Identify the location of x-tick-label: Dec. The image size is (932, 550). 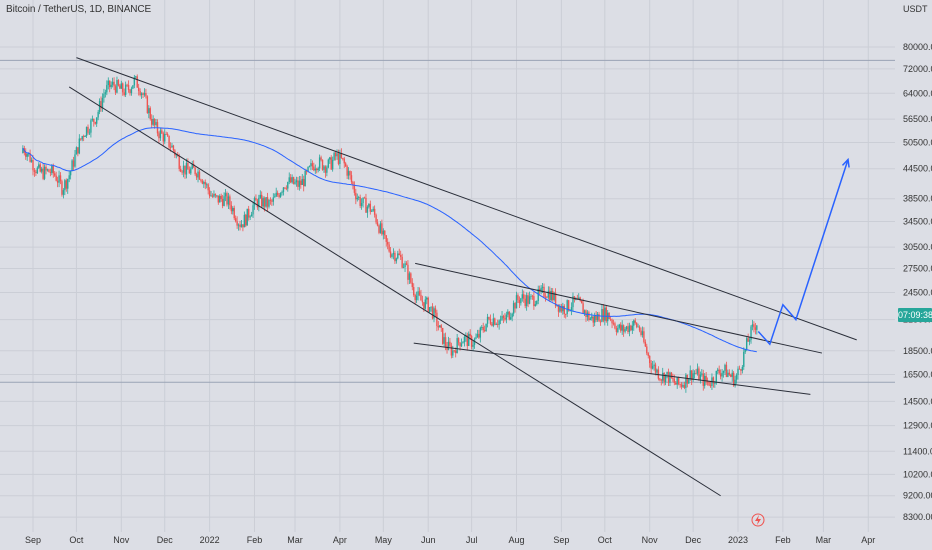
(693, 540).